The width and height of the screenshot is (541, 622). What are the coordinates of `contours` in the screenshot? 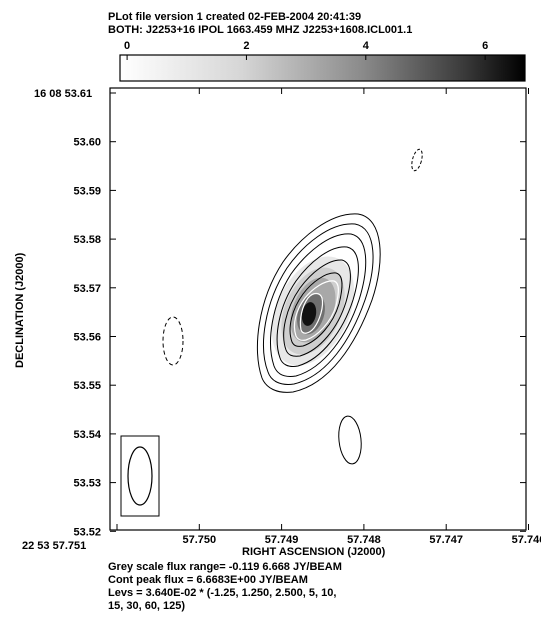 It's located at (318, 303).